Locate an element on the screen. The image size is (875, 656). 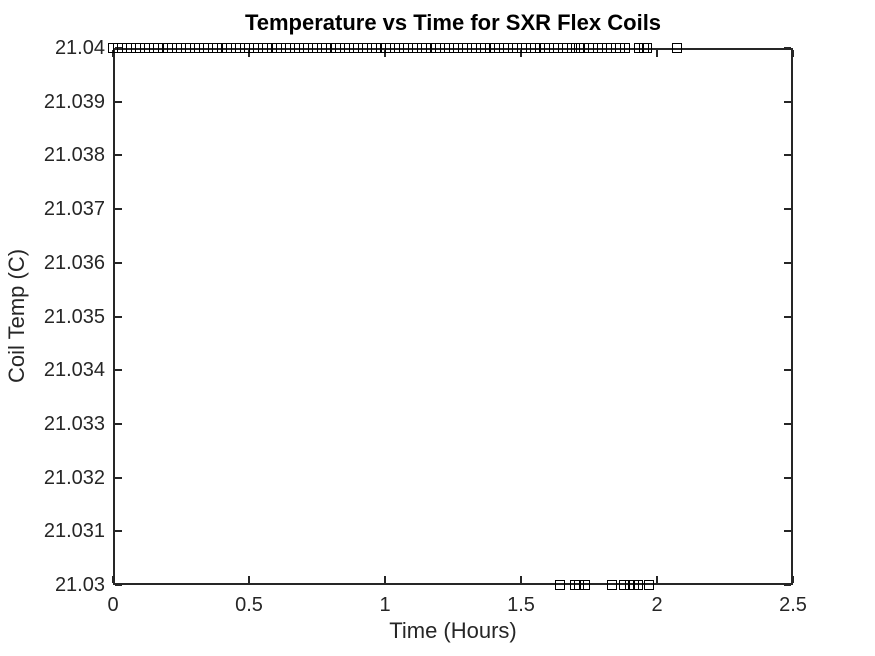
x-tick-label: 2.5 is located at coordinates (793, 605).